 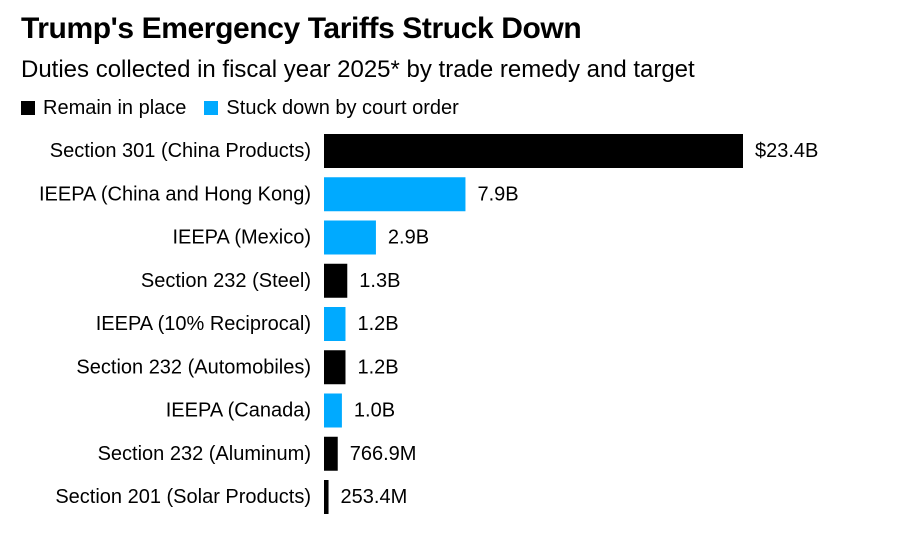 I want to click on category-label: IEEPA (Mexico), so click(x=241, y=238).